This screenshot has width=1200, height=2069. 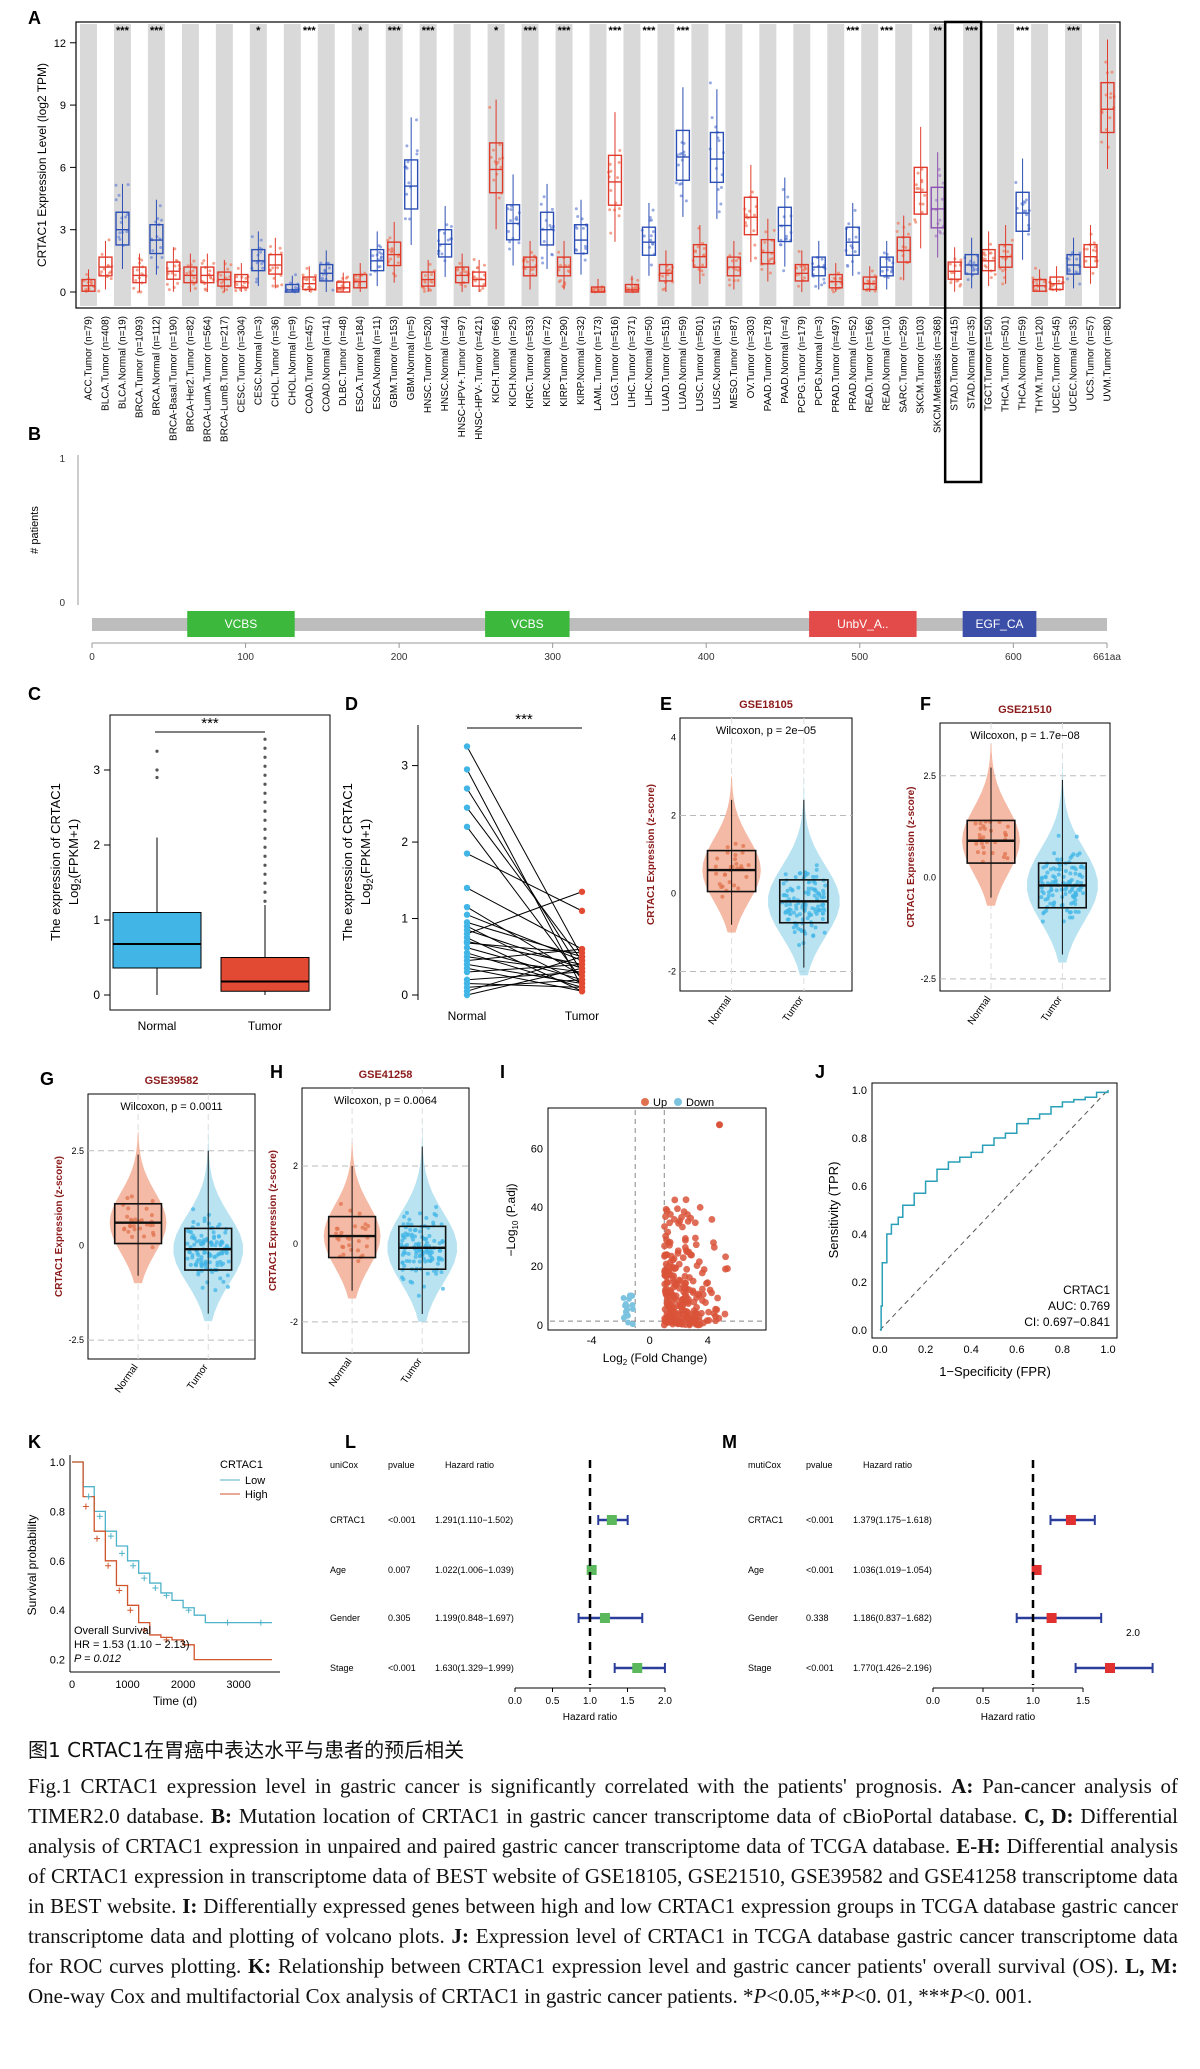 What do you see at coordinates (224, 379) in the screenshot?
I see `panel-a-xlabel: BRCA-LumB.Tumor (n=217)` at bounding box center [224, 379].